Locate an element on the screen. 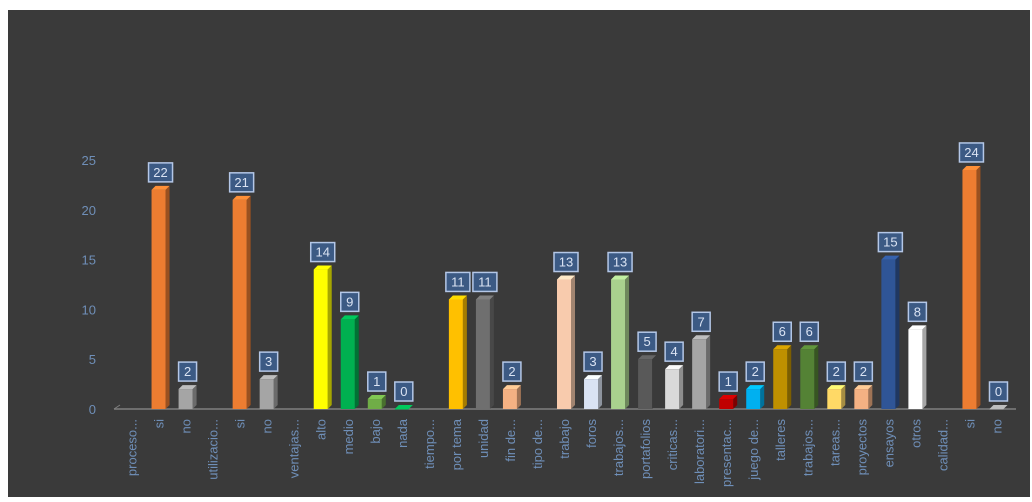 Image resolution: width=1032 pixels, height=502 pixels. y-tick-label: 0 is located at coordinates (92, 409).